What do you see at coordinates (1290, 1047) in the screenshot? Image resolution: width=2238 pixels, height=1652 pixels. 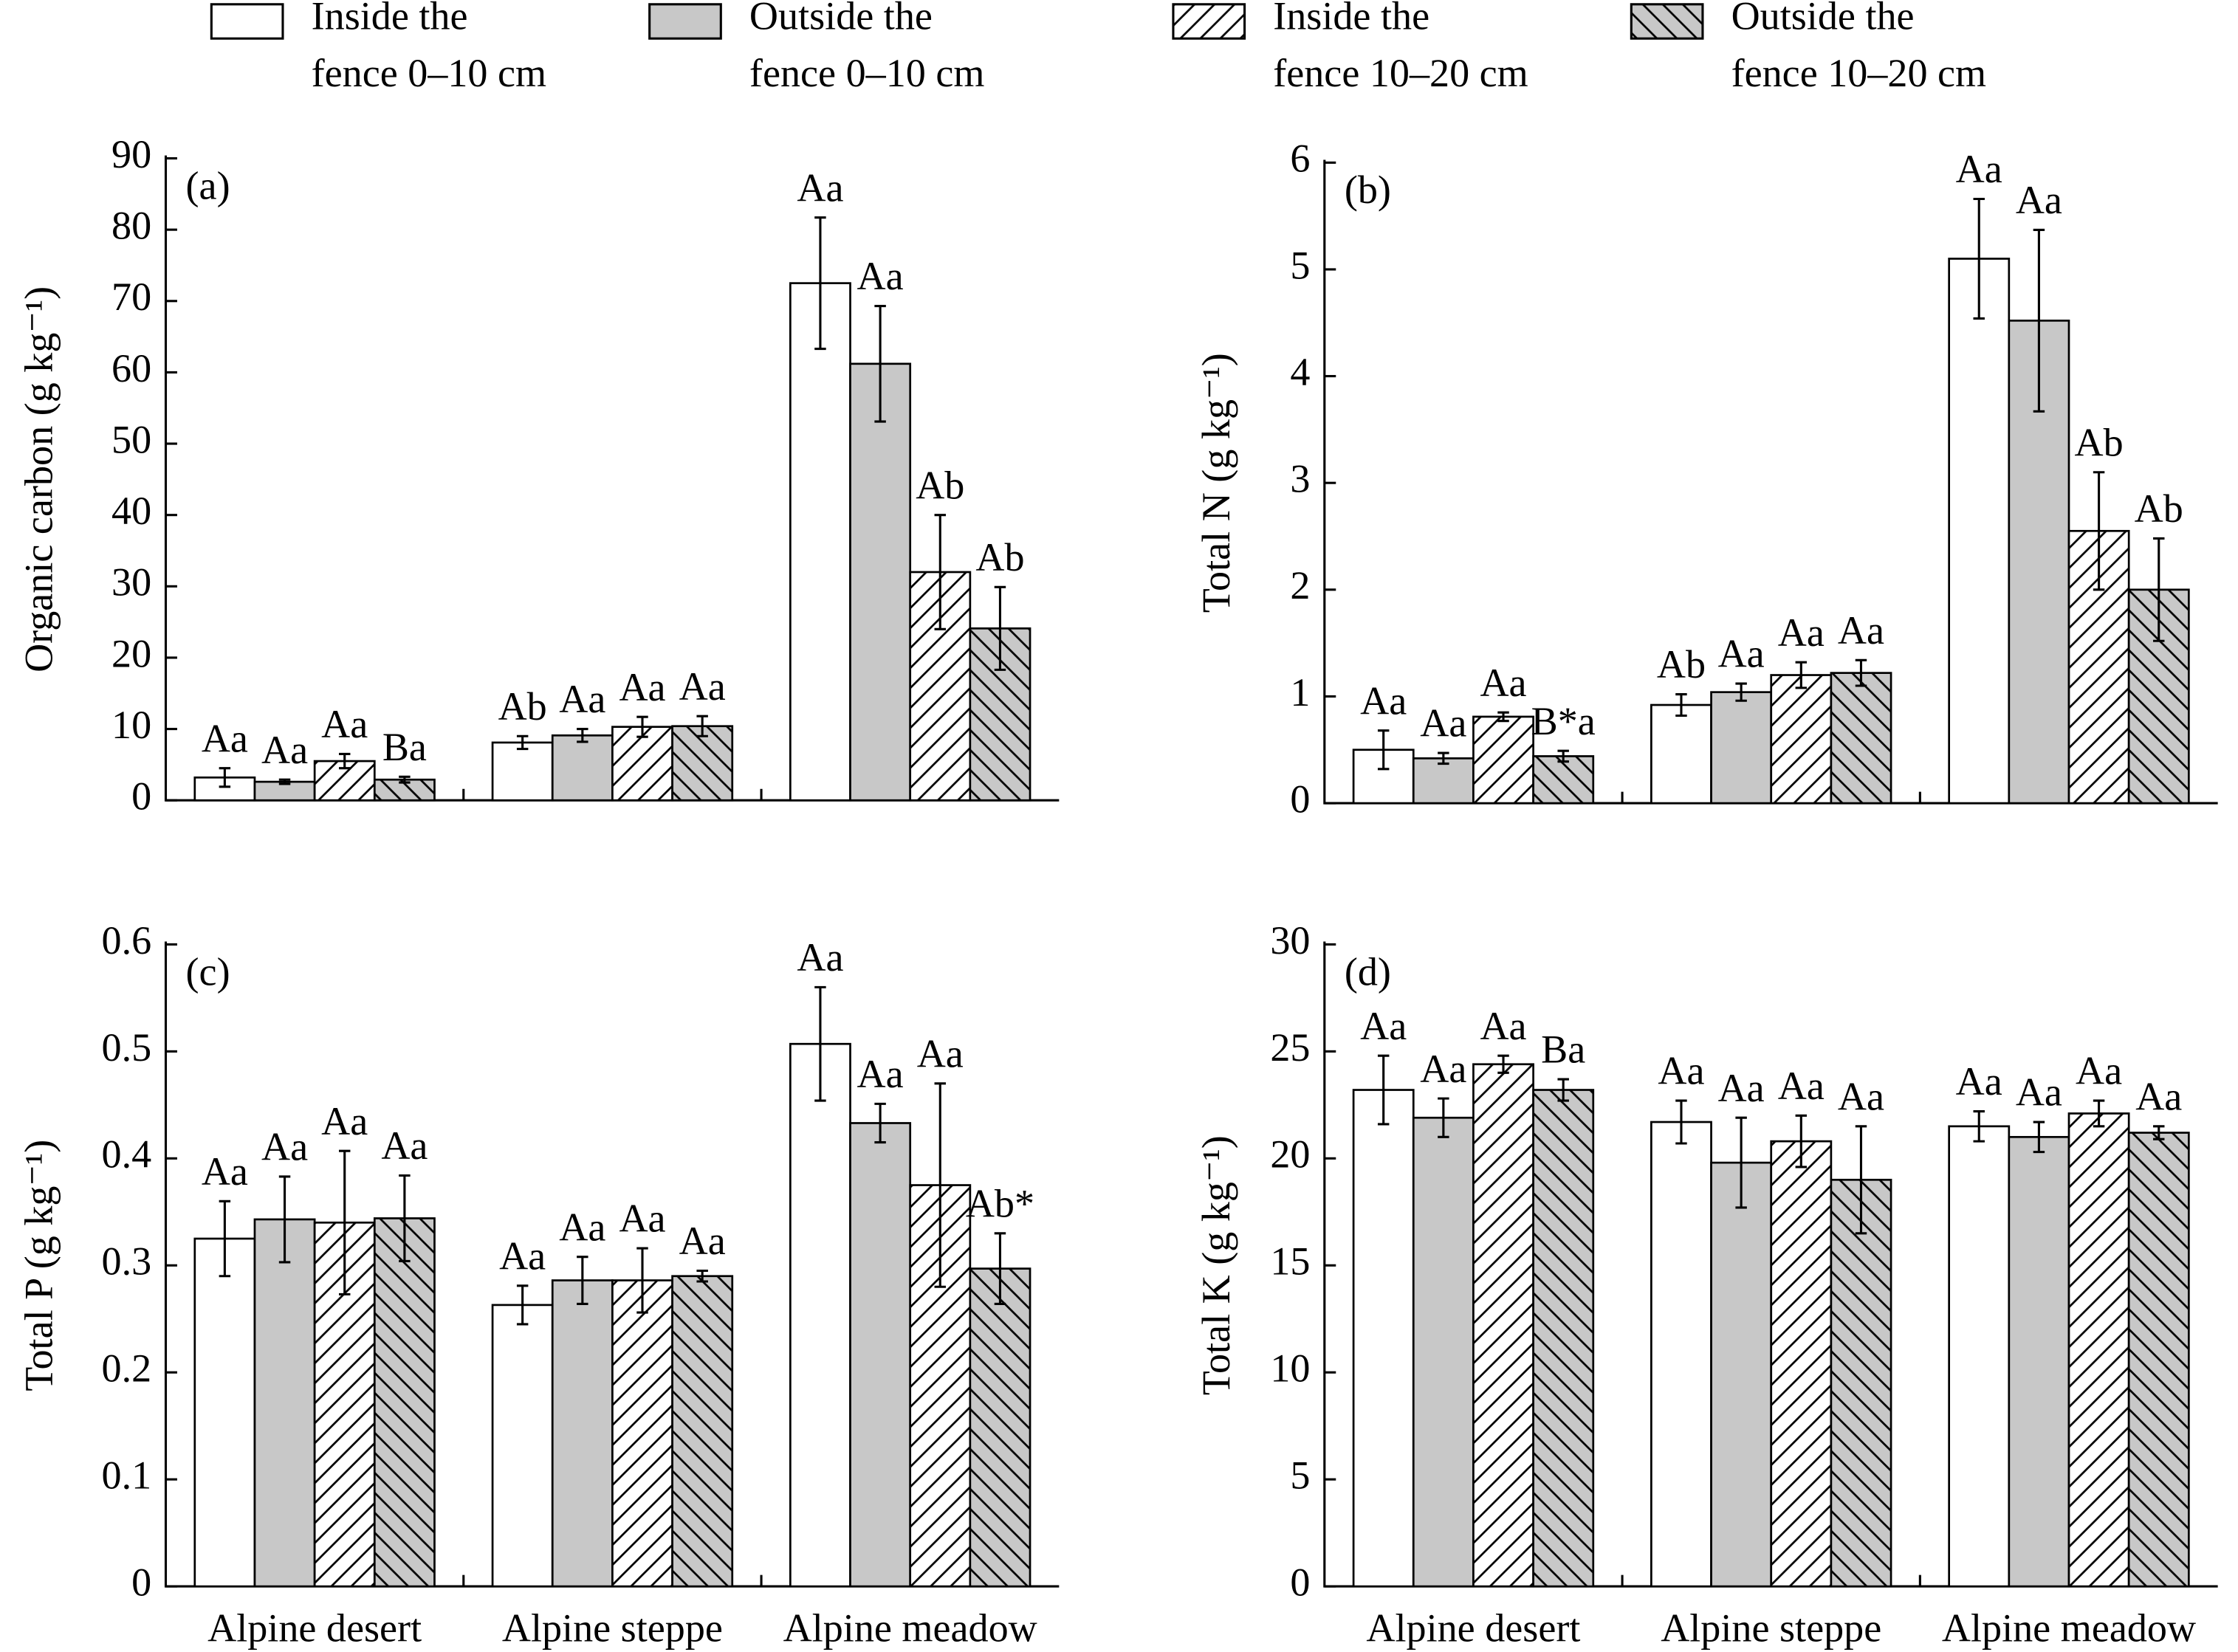 I see `y-tick-label: 25` at bounding box center [1290, 1047].